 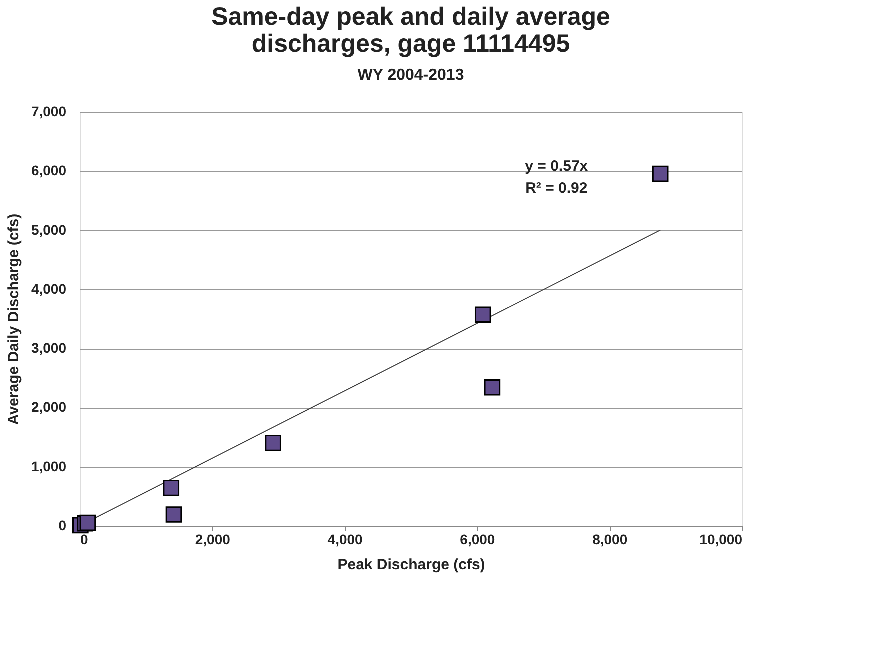 I want to click on text: discharges, gage 11114495, so click(x=411, y=44).